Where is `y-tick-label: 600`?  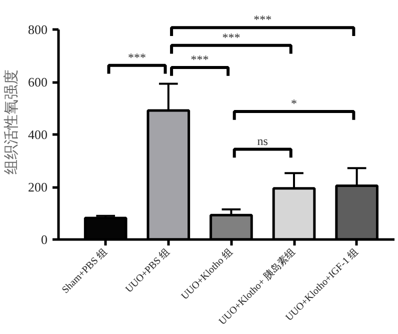 y-tick-label: 600 is located at coordinates (38, 82).